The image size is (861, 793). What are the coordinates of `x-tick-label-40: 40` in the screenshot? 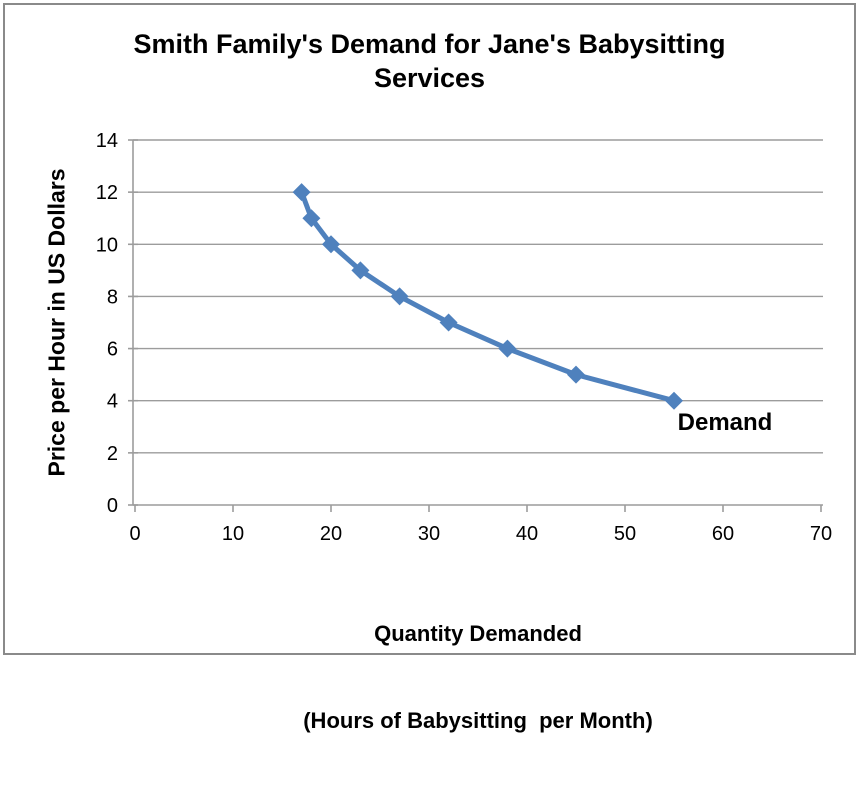 It's located at (527, 534).